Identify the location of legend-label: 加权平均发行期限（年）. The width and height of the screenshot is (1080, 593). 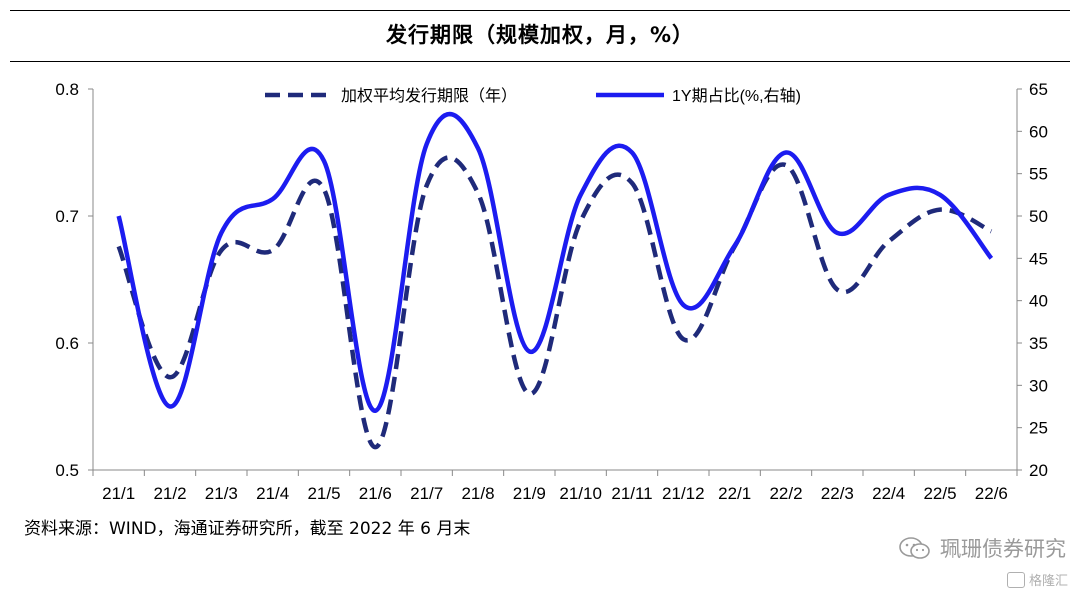
(429, 96).